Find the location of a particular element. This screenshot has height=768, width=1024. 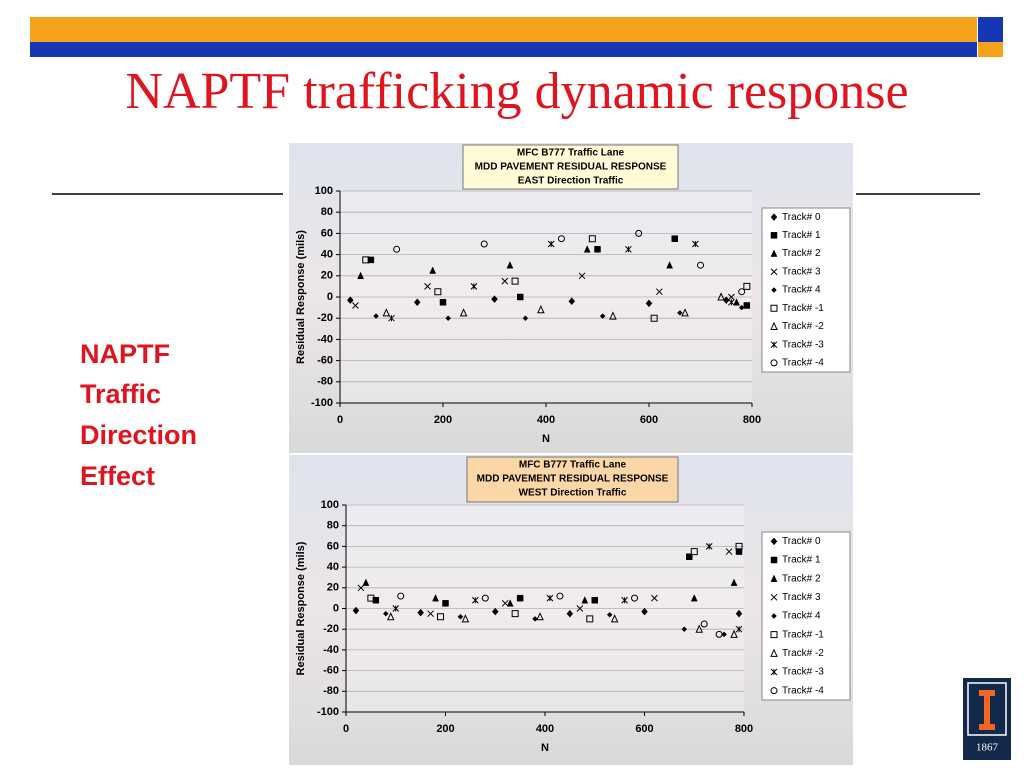

x-tick-label: 200 is located at coordinates (443, 420).